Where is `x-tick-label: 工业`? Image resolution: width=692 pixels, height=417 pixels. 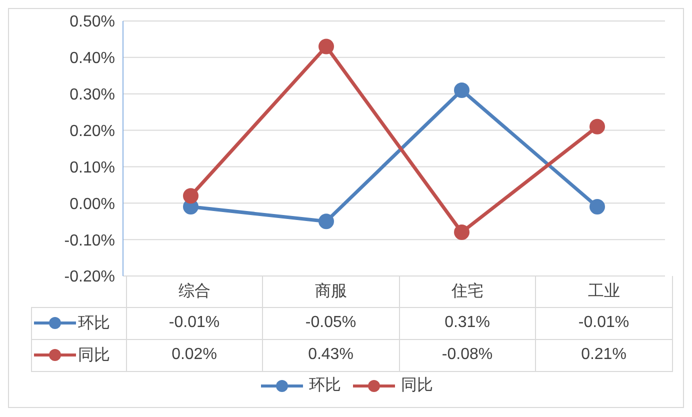 x-tick-label: 工业 is located at coordinates (604, 291).